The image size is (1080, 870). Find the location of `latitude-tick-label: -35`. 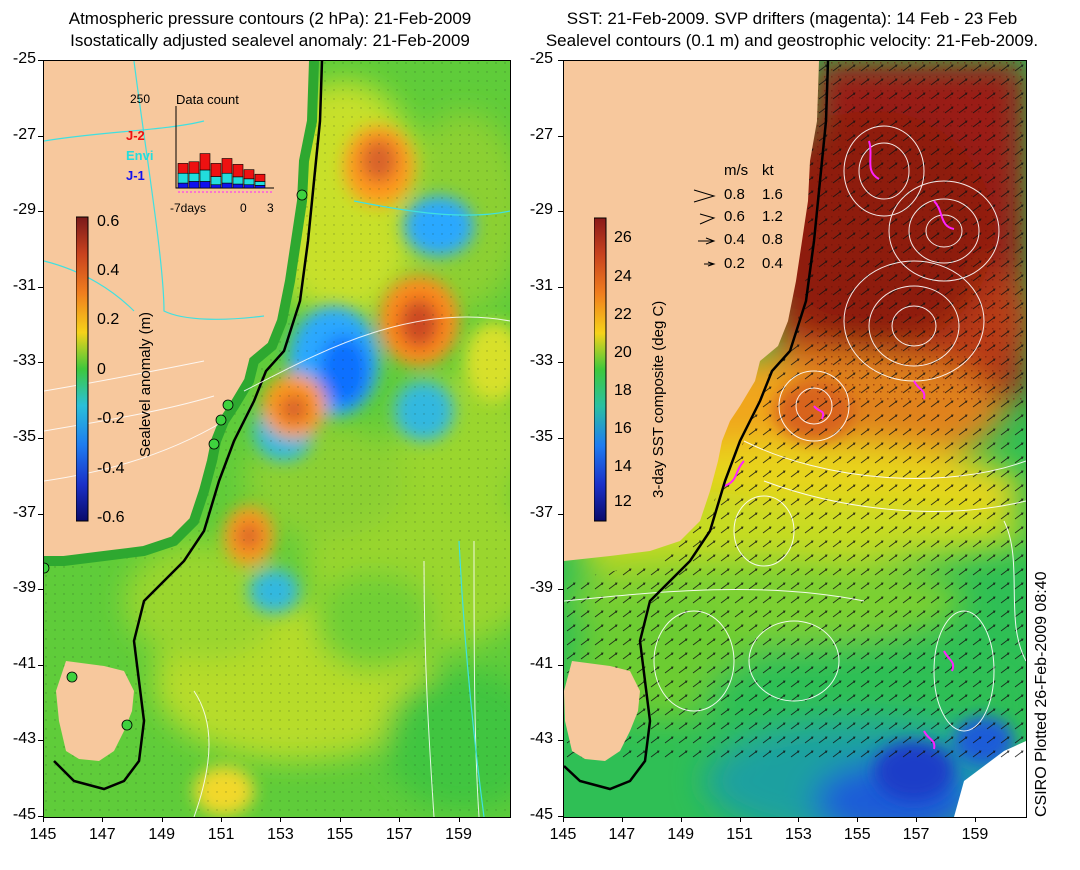

latitude-tick-label: -35 is located at coordinates (541, 436).